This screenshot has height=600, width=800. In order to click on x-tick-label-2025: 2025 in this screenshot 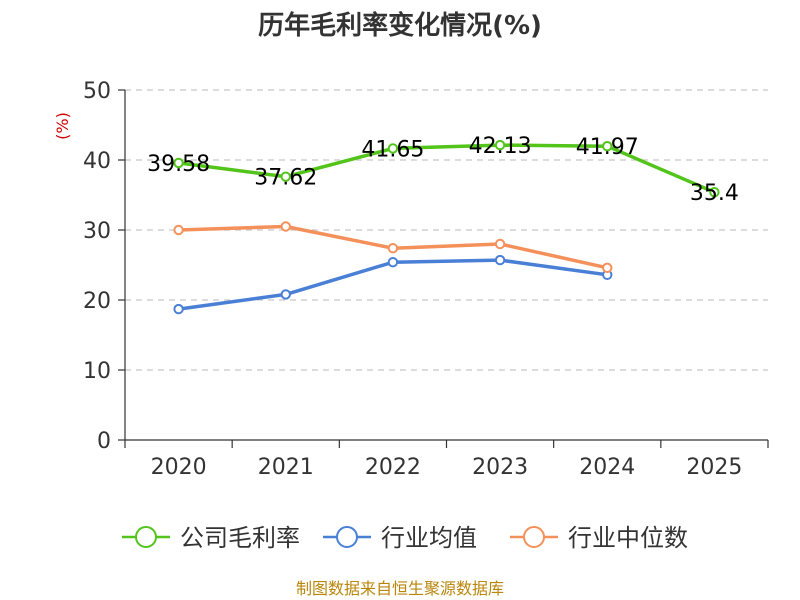, I will do `click(714, 467)`.